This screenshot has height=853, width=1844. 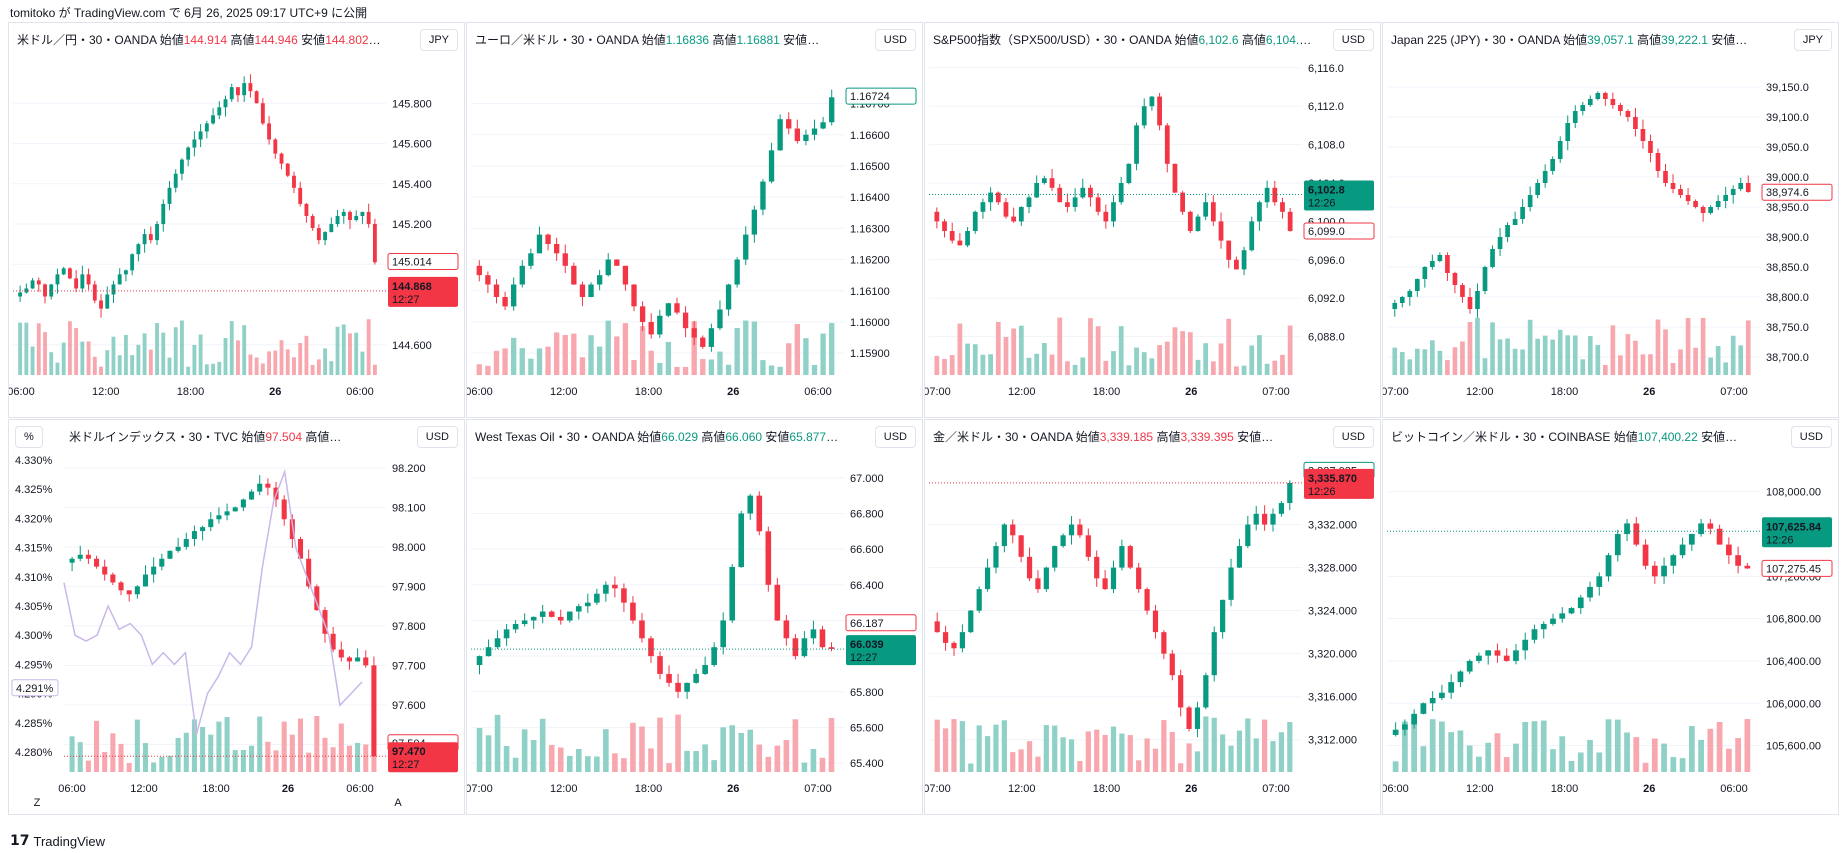 I want to click on x-tick-label: 06:00, so click(x=818, y=392).